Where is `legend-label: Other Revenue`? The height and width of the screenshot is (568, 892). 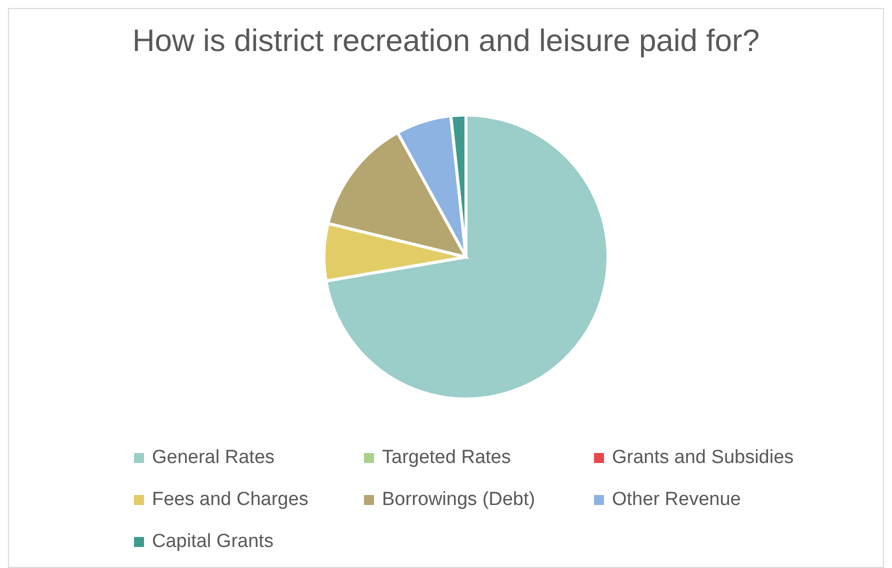
legend-label: Other Revenue is located at coordinates (676, 500).